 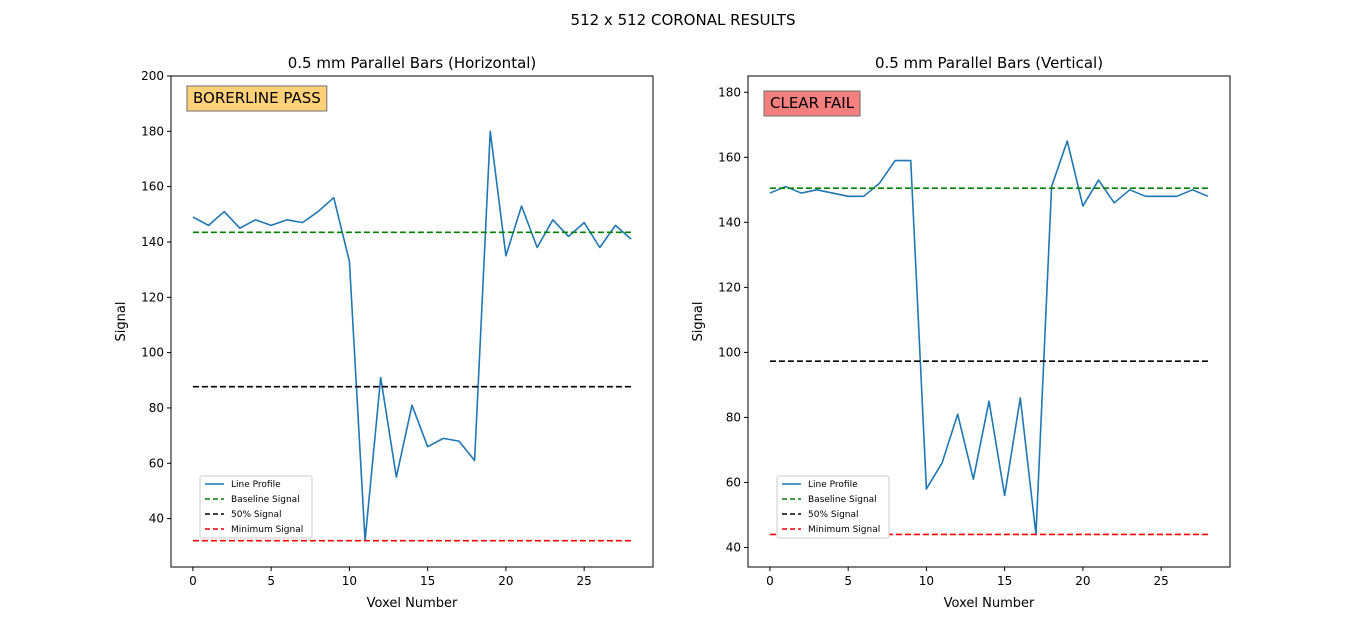 What do you see at coordinates (152, 76) in the screenshot?
I see `y-tick-label: 200` at bounding box center [152, 76].